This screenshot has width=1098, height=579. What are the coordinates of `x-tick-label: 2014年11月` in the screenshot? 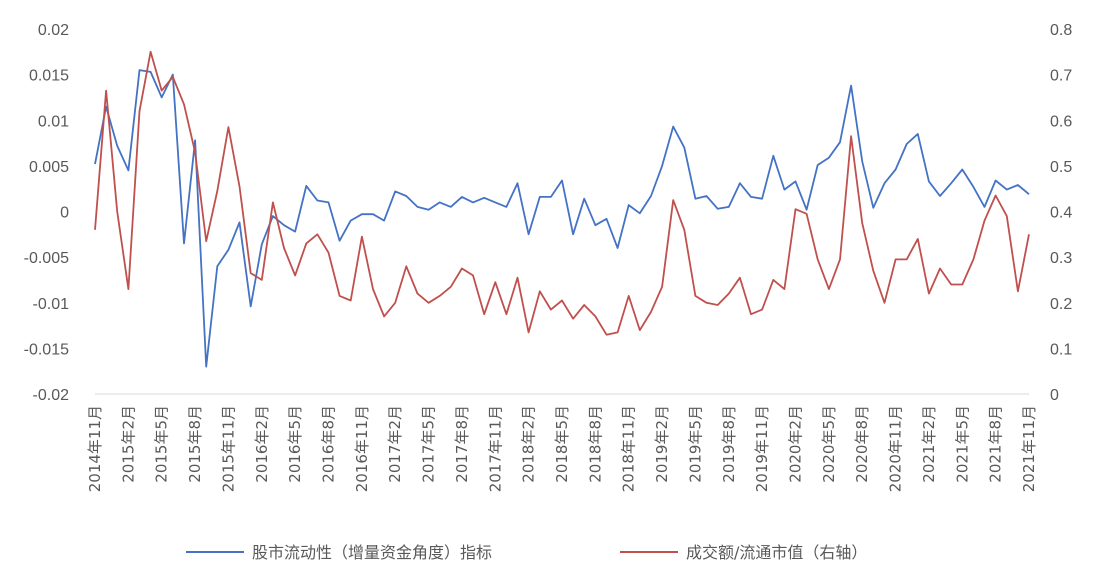 It's located at (95, 448).